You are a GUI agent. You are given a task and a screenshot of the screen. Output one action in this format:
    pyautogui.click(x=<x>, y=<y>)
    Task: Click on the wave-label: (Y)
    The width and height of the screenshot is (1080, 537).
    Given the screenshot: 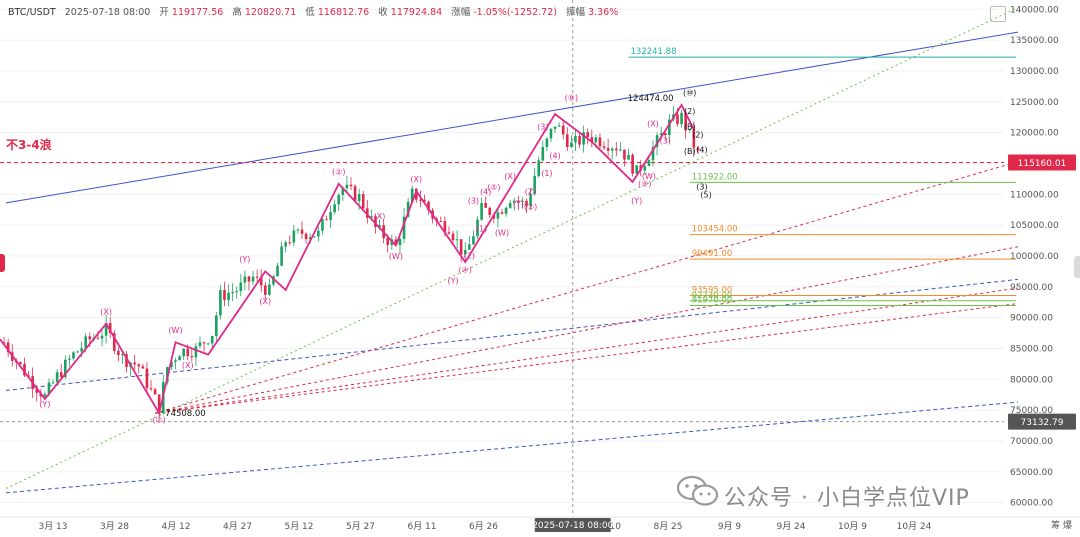 What is the action you would take?
    pyautogui.click(x=452, y=281)
    